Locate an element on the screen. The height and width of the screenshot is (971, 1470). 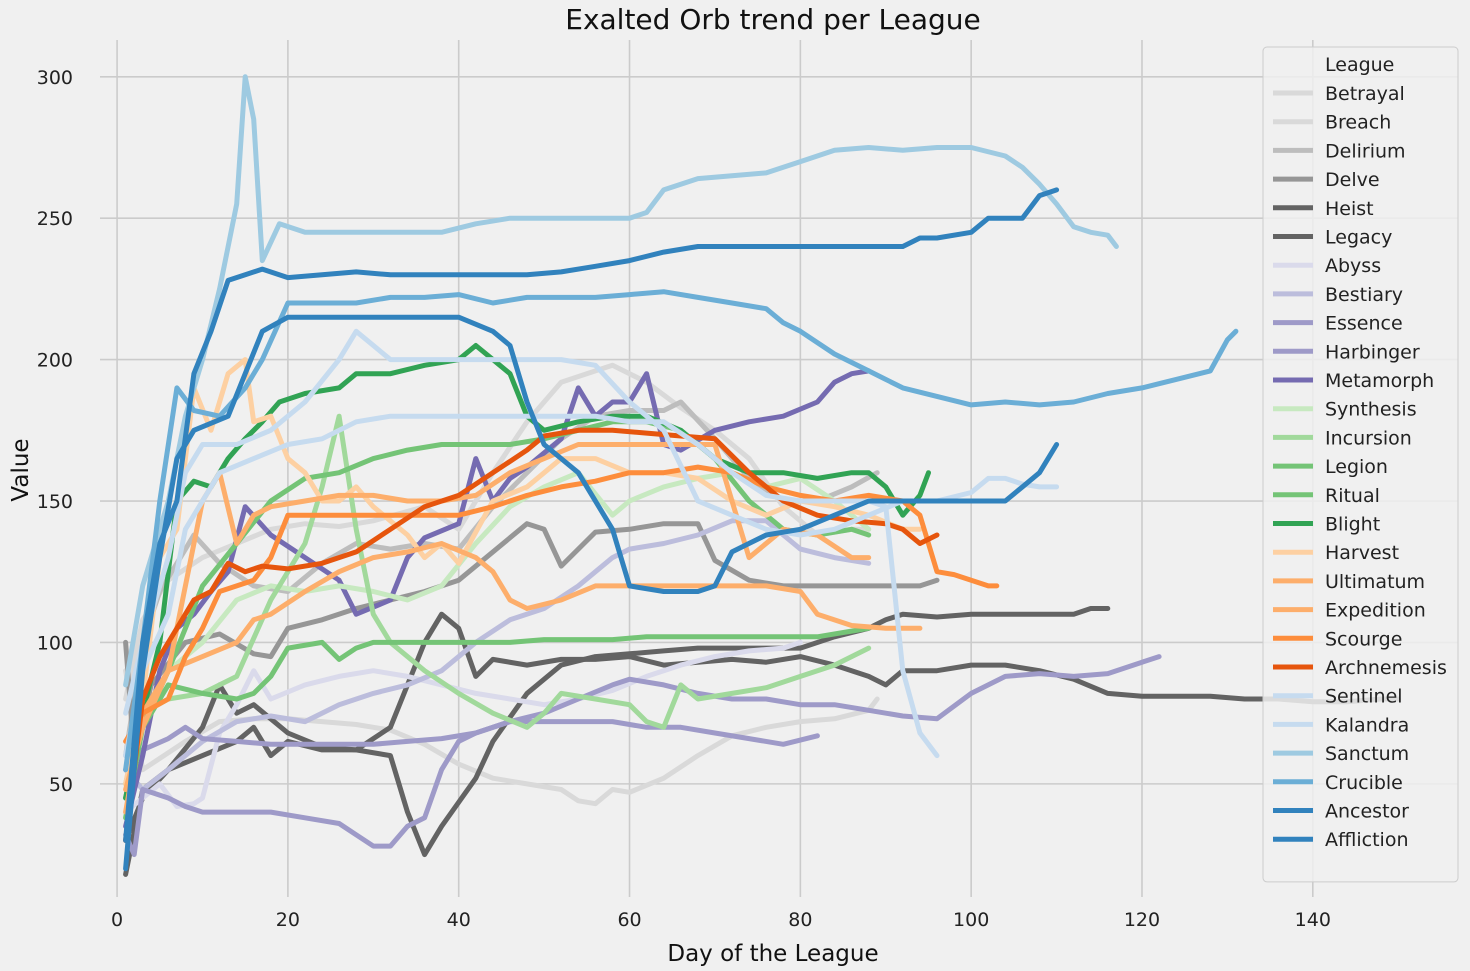
legend-label-blight: Blight is located at coordinates (1352, 525).